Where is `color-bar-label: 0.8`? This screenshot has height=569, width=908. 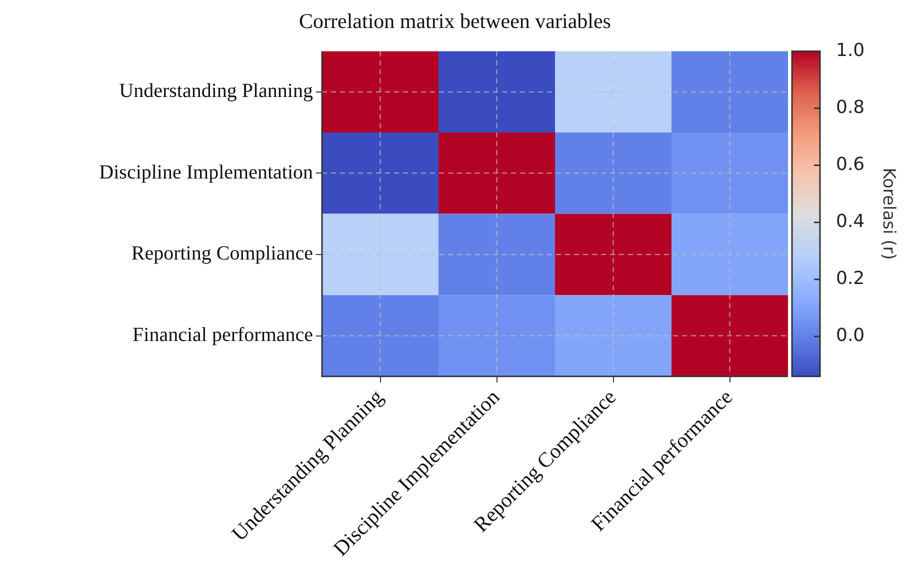
color-bar-label: 0.8 is located at coordinates (850, 107).